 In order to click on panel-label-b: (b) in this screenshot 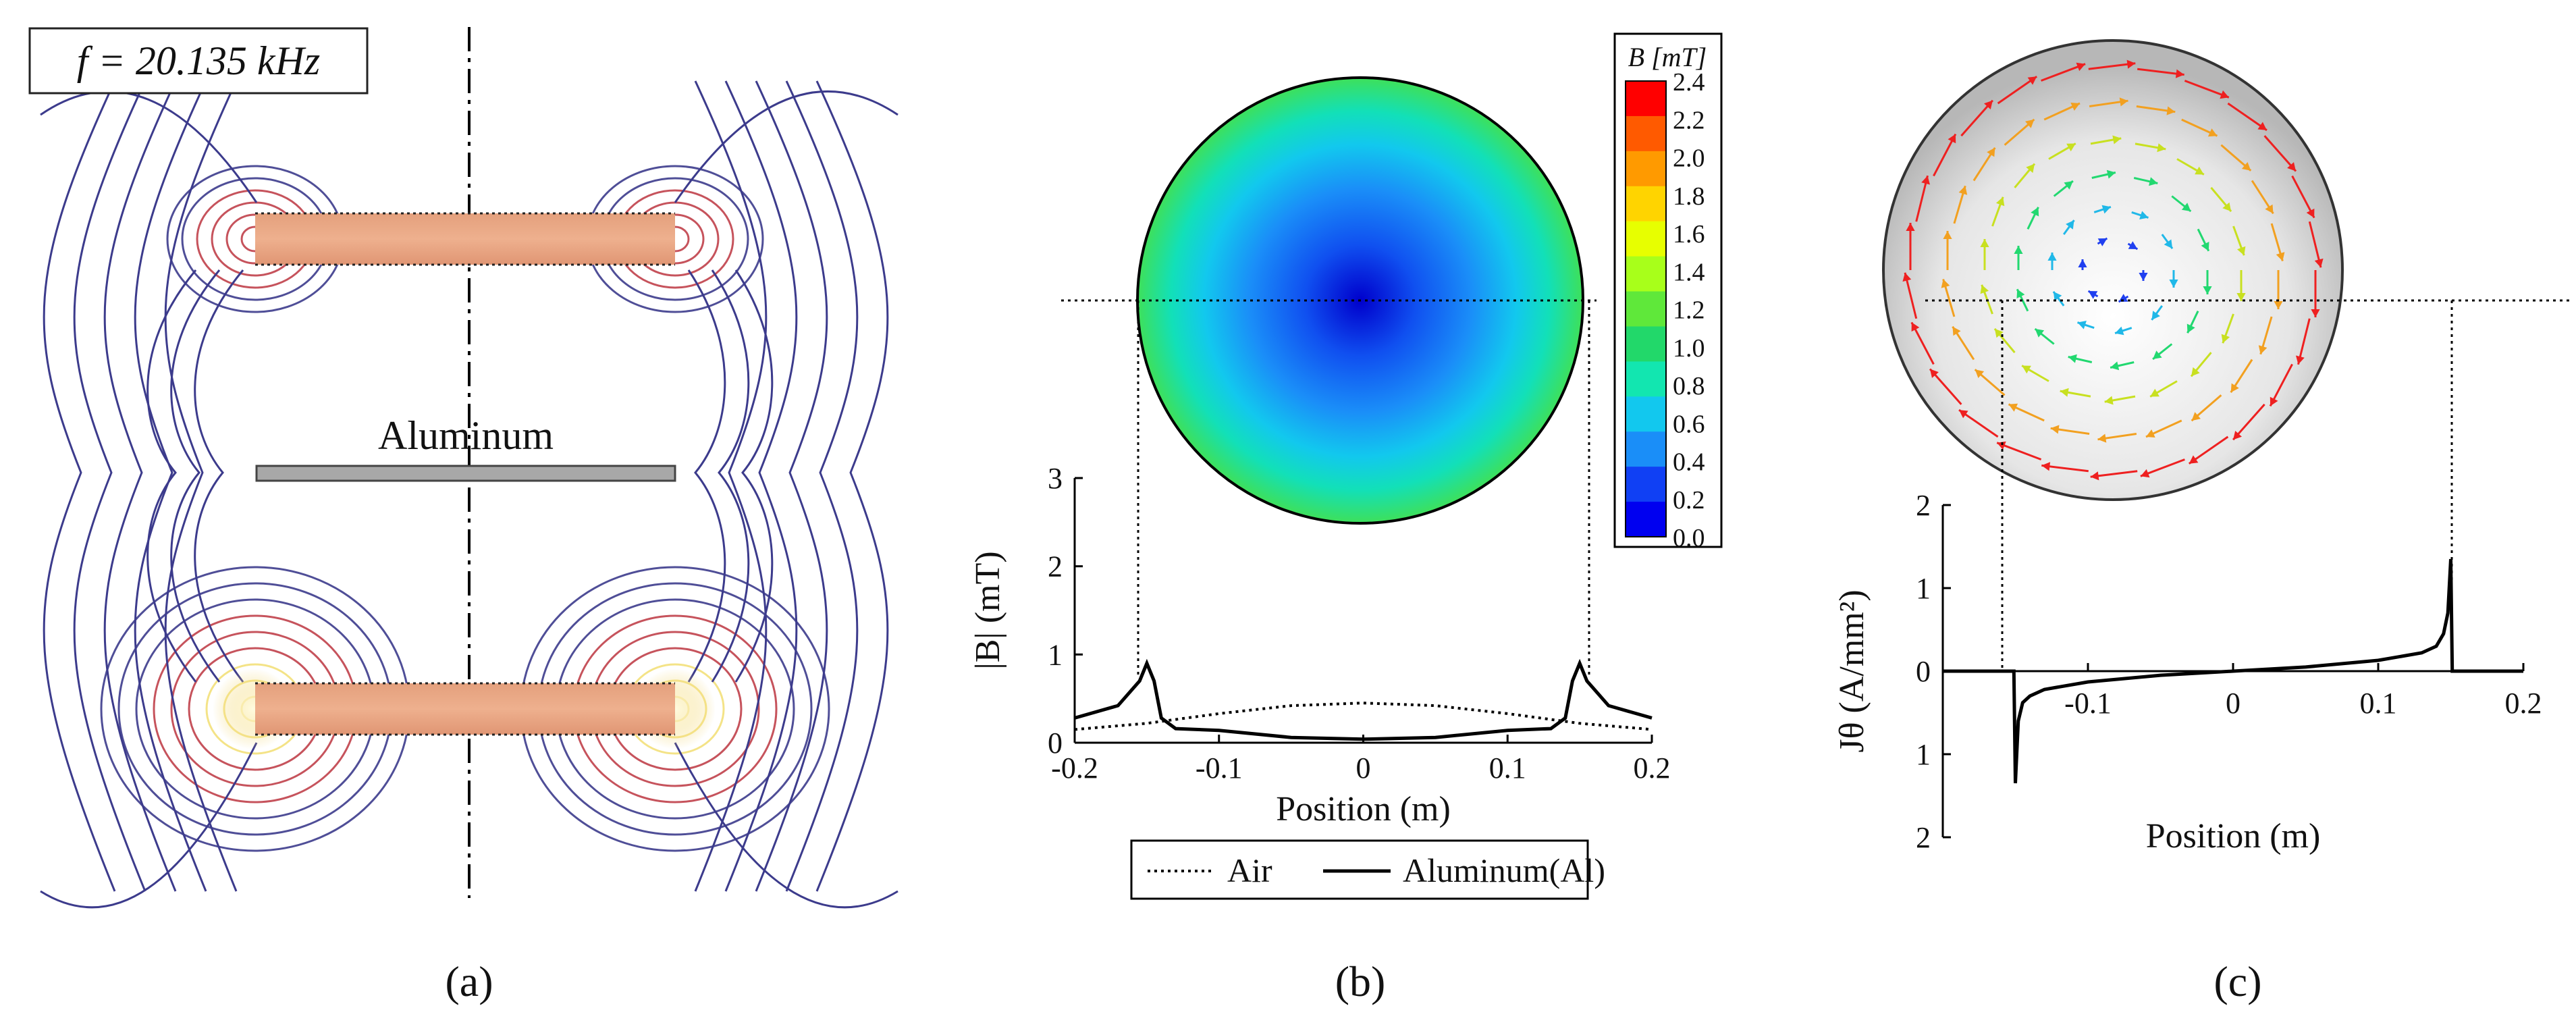, I will do `click(1360, 981)`.